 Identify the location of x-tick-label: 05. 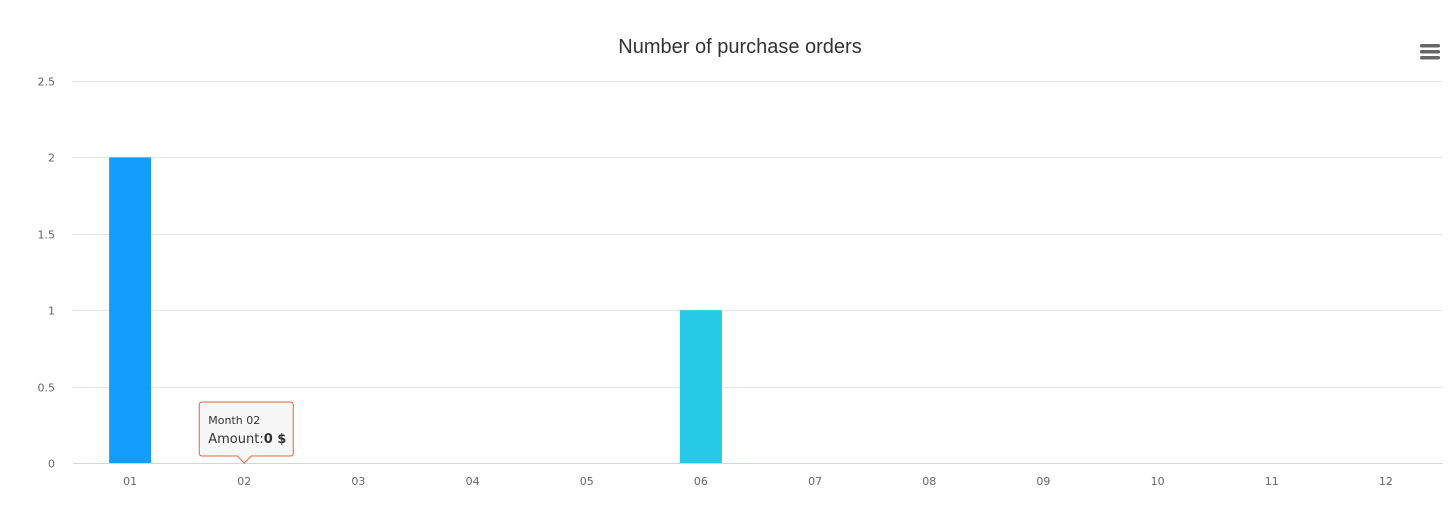
(587, 481).